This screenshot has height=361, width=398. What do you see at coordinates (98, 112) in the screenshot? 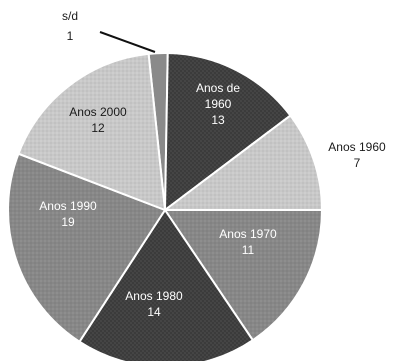
I see `slice-category-label: Anos 2000` at bounding box center [98, 112].